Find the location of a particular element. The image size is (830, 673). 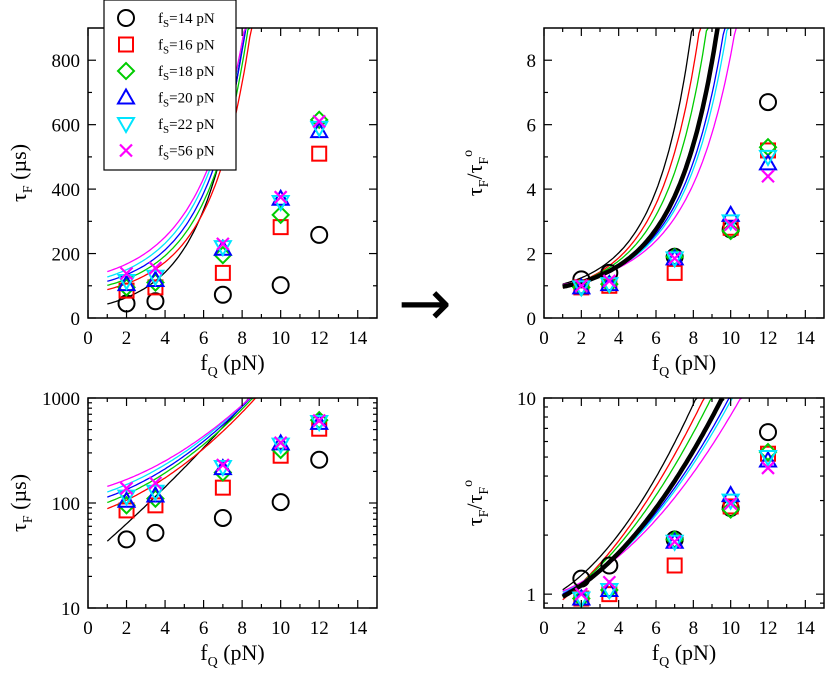

arrow-glyph: → is located at coordinates (425, 304).